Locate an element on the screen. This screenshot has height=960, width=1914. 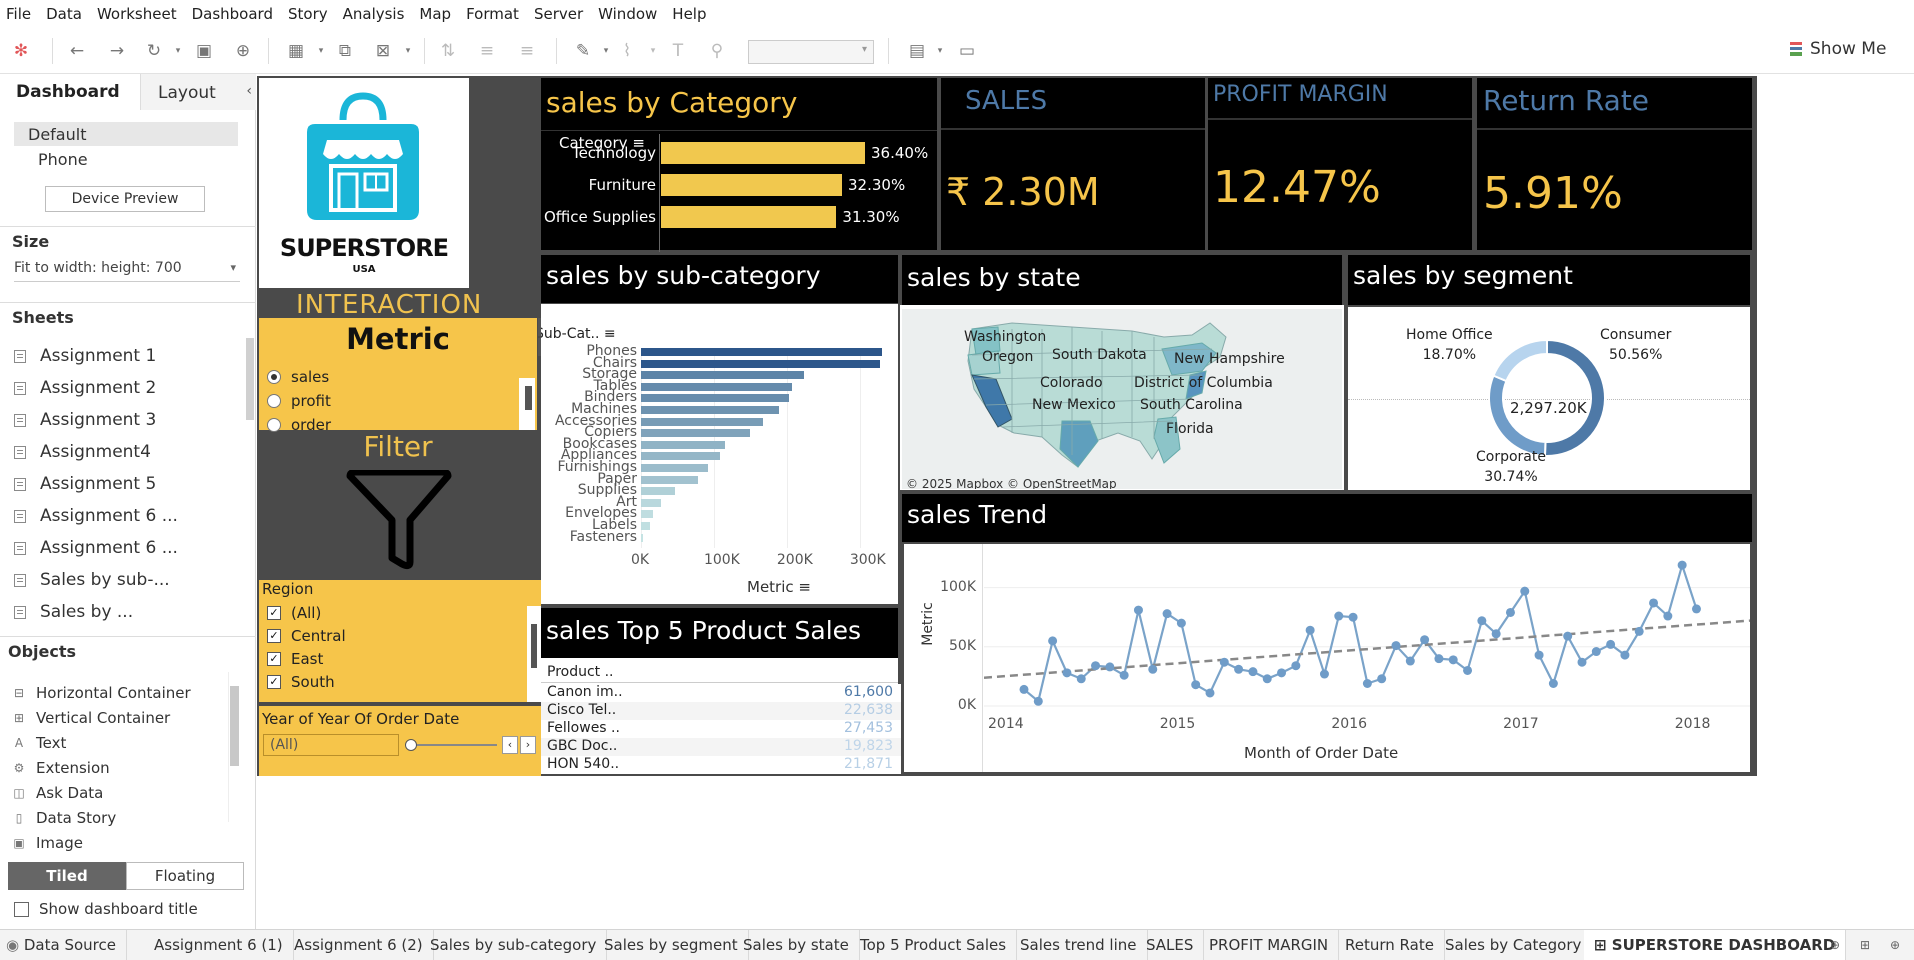
new-worksheet-dropdown-icon: ▾ is located at coordinates (321, 51).